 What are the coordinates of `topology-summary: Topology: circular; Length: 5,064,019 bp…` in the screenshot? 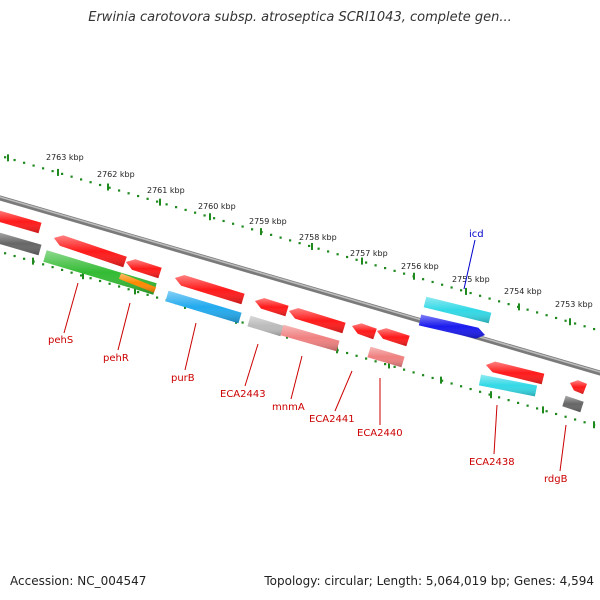 It's located at (429, 581).